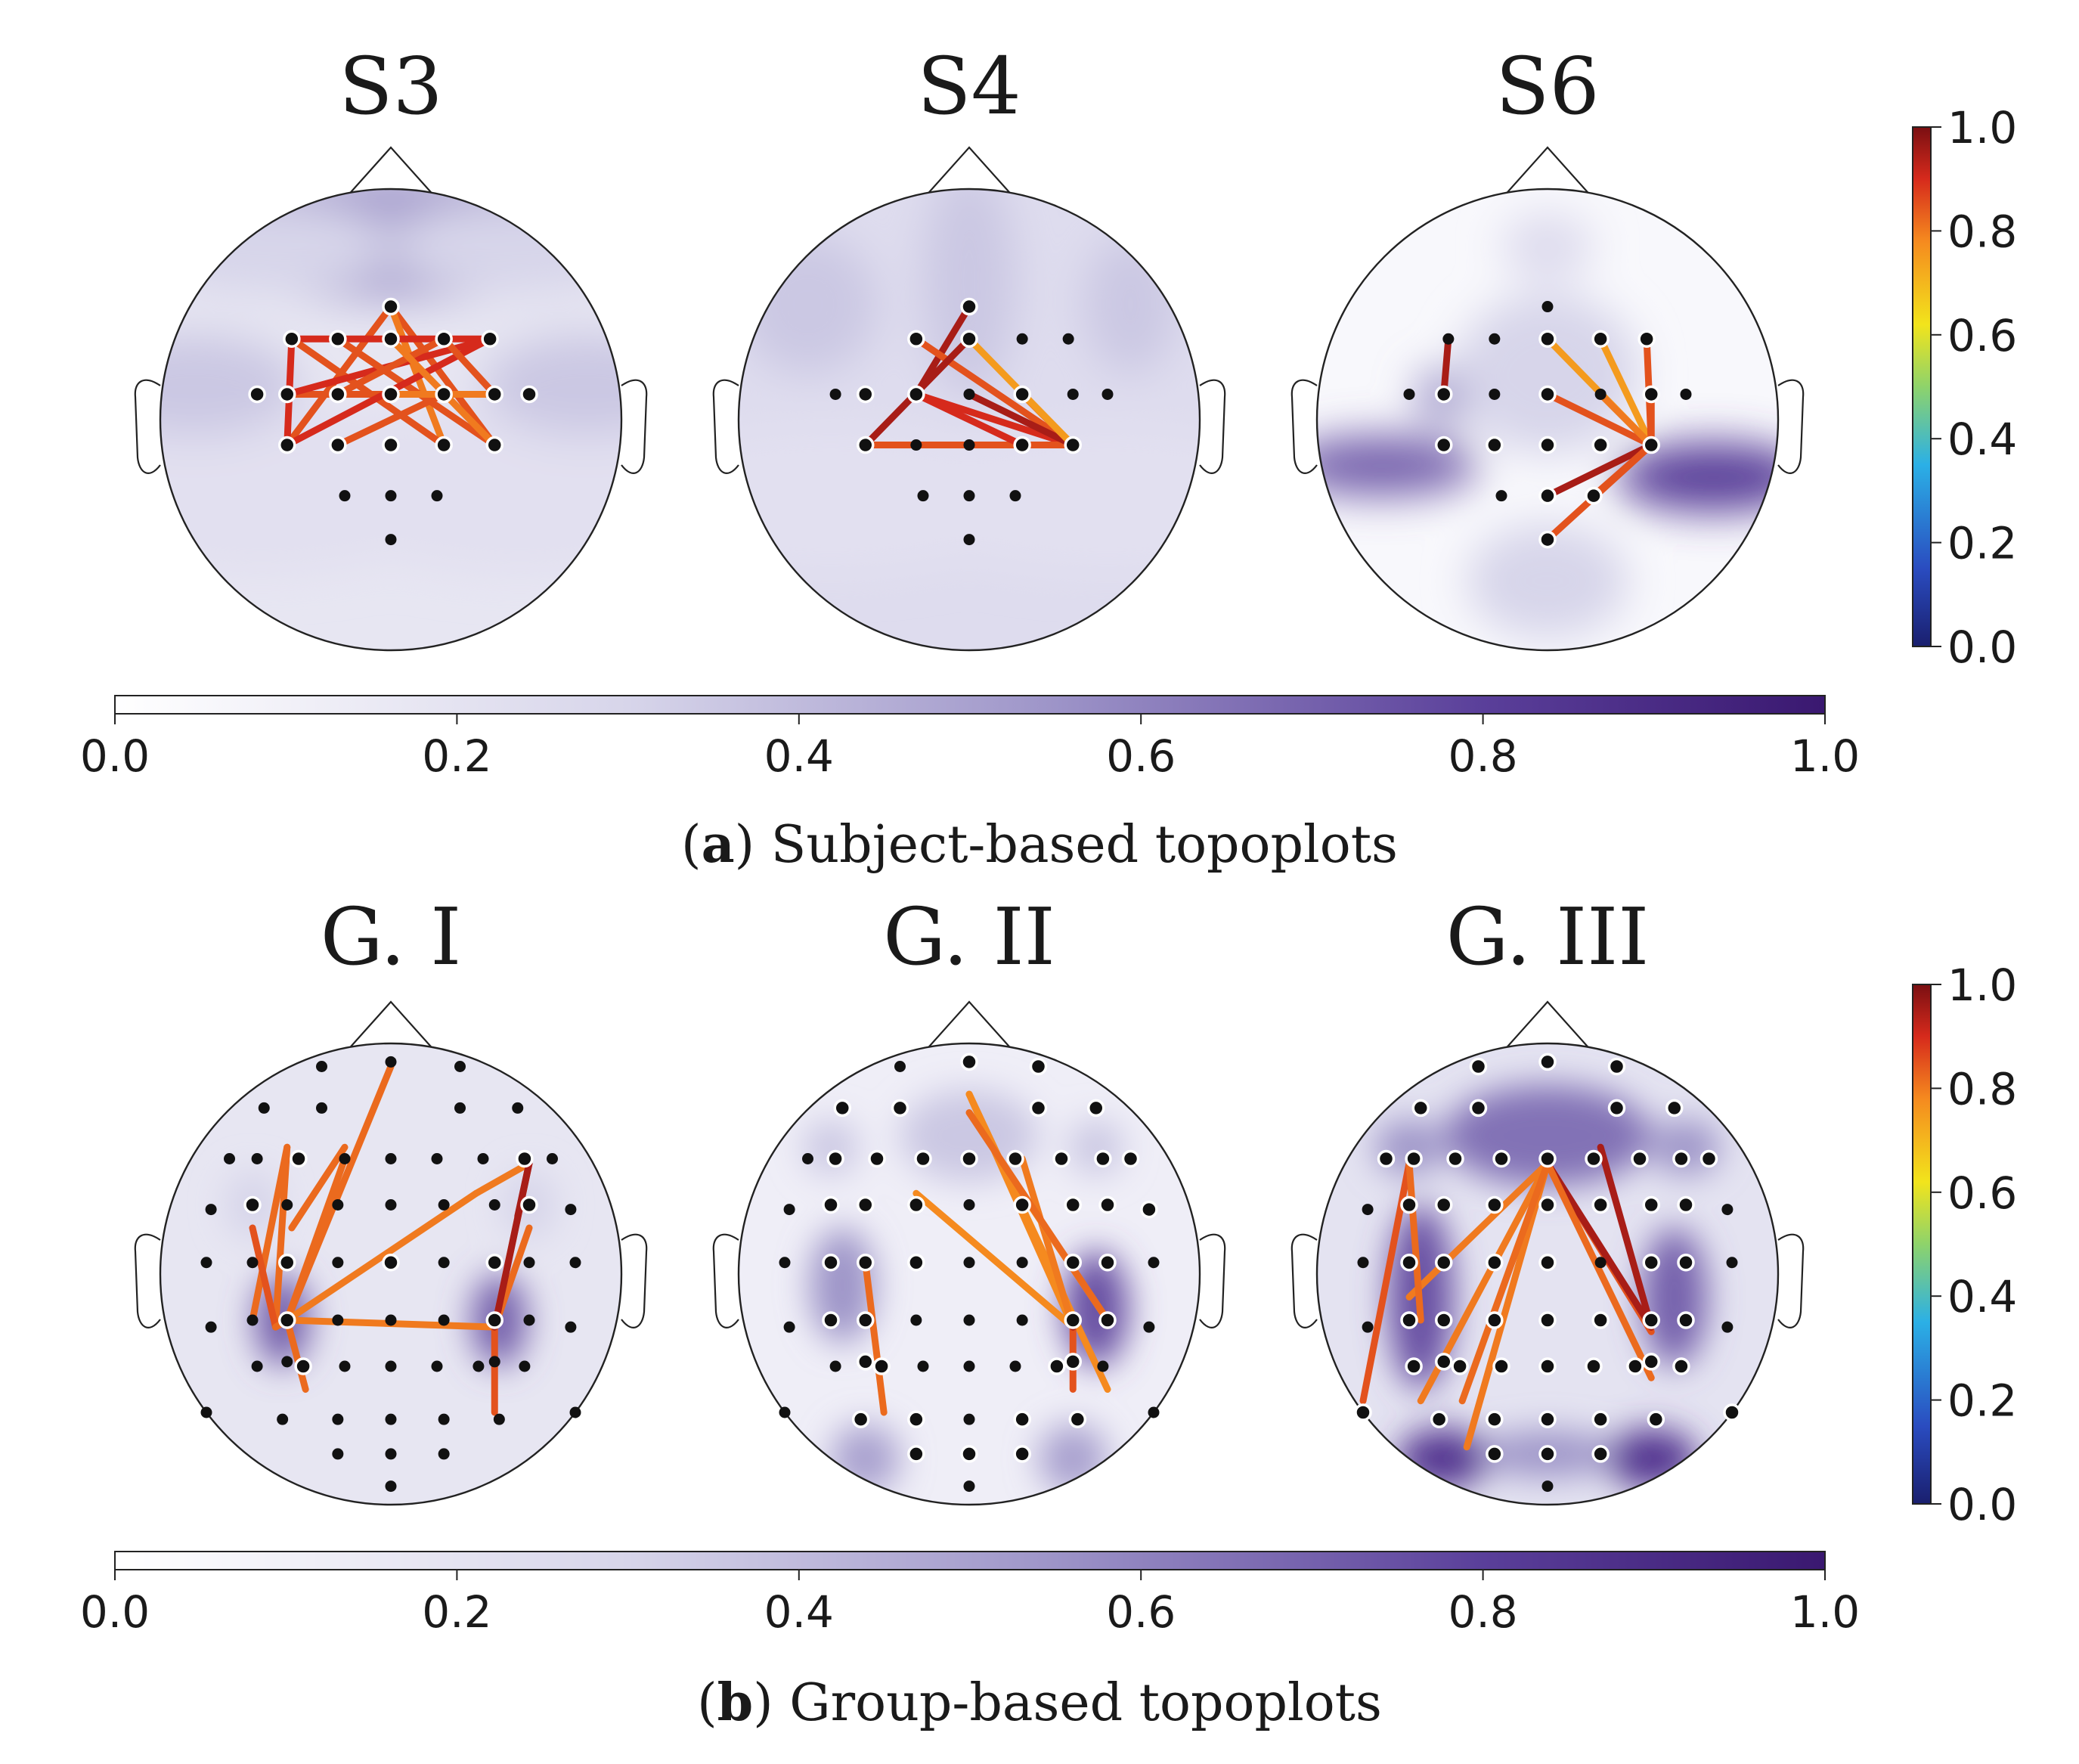 The height and width of the screenshot is (1764, 2079). I want to click on title-g1: G. I, so click(391, 937).